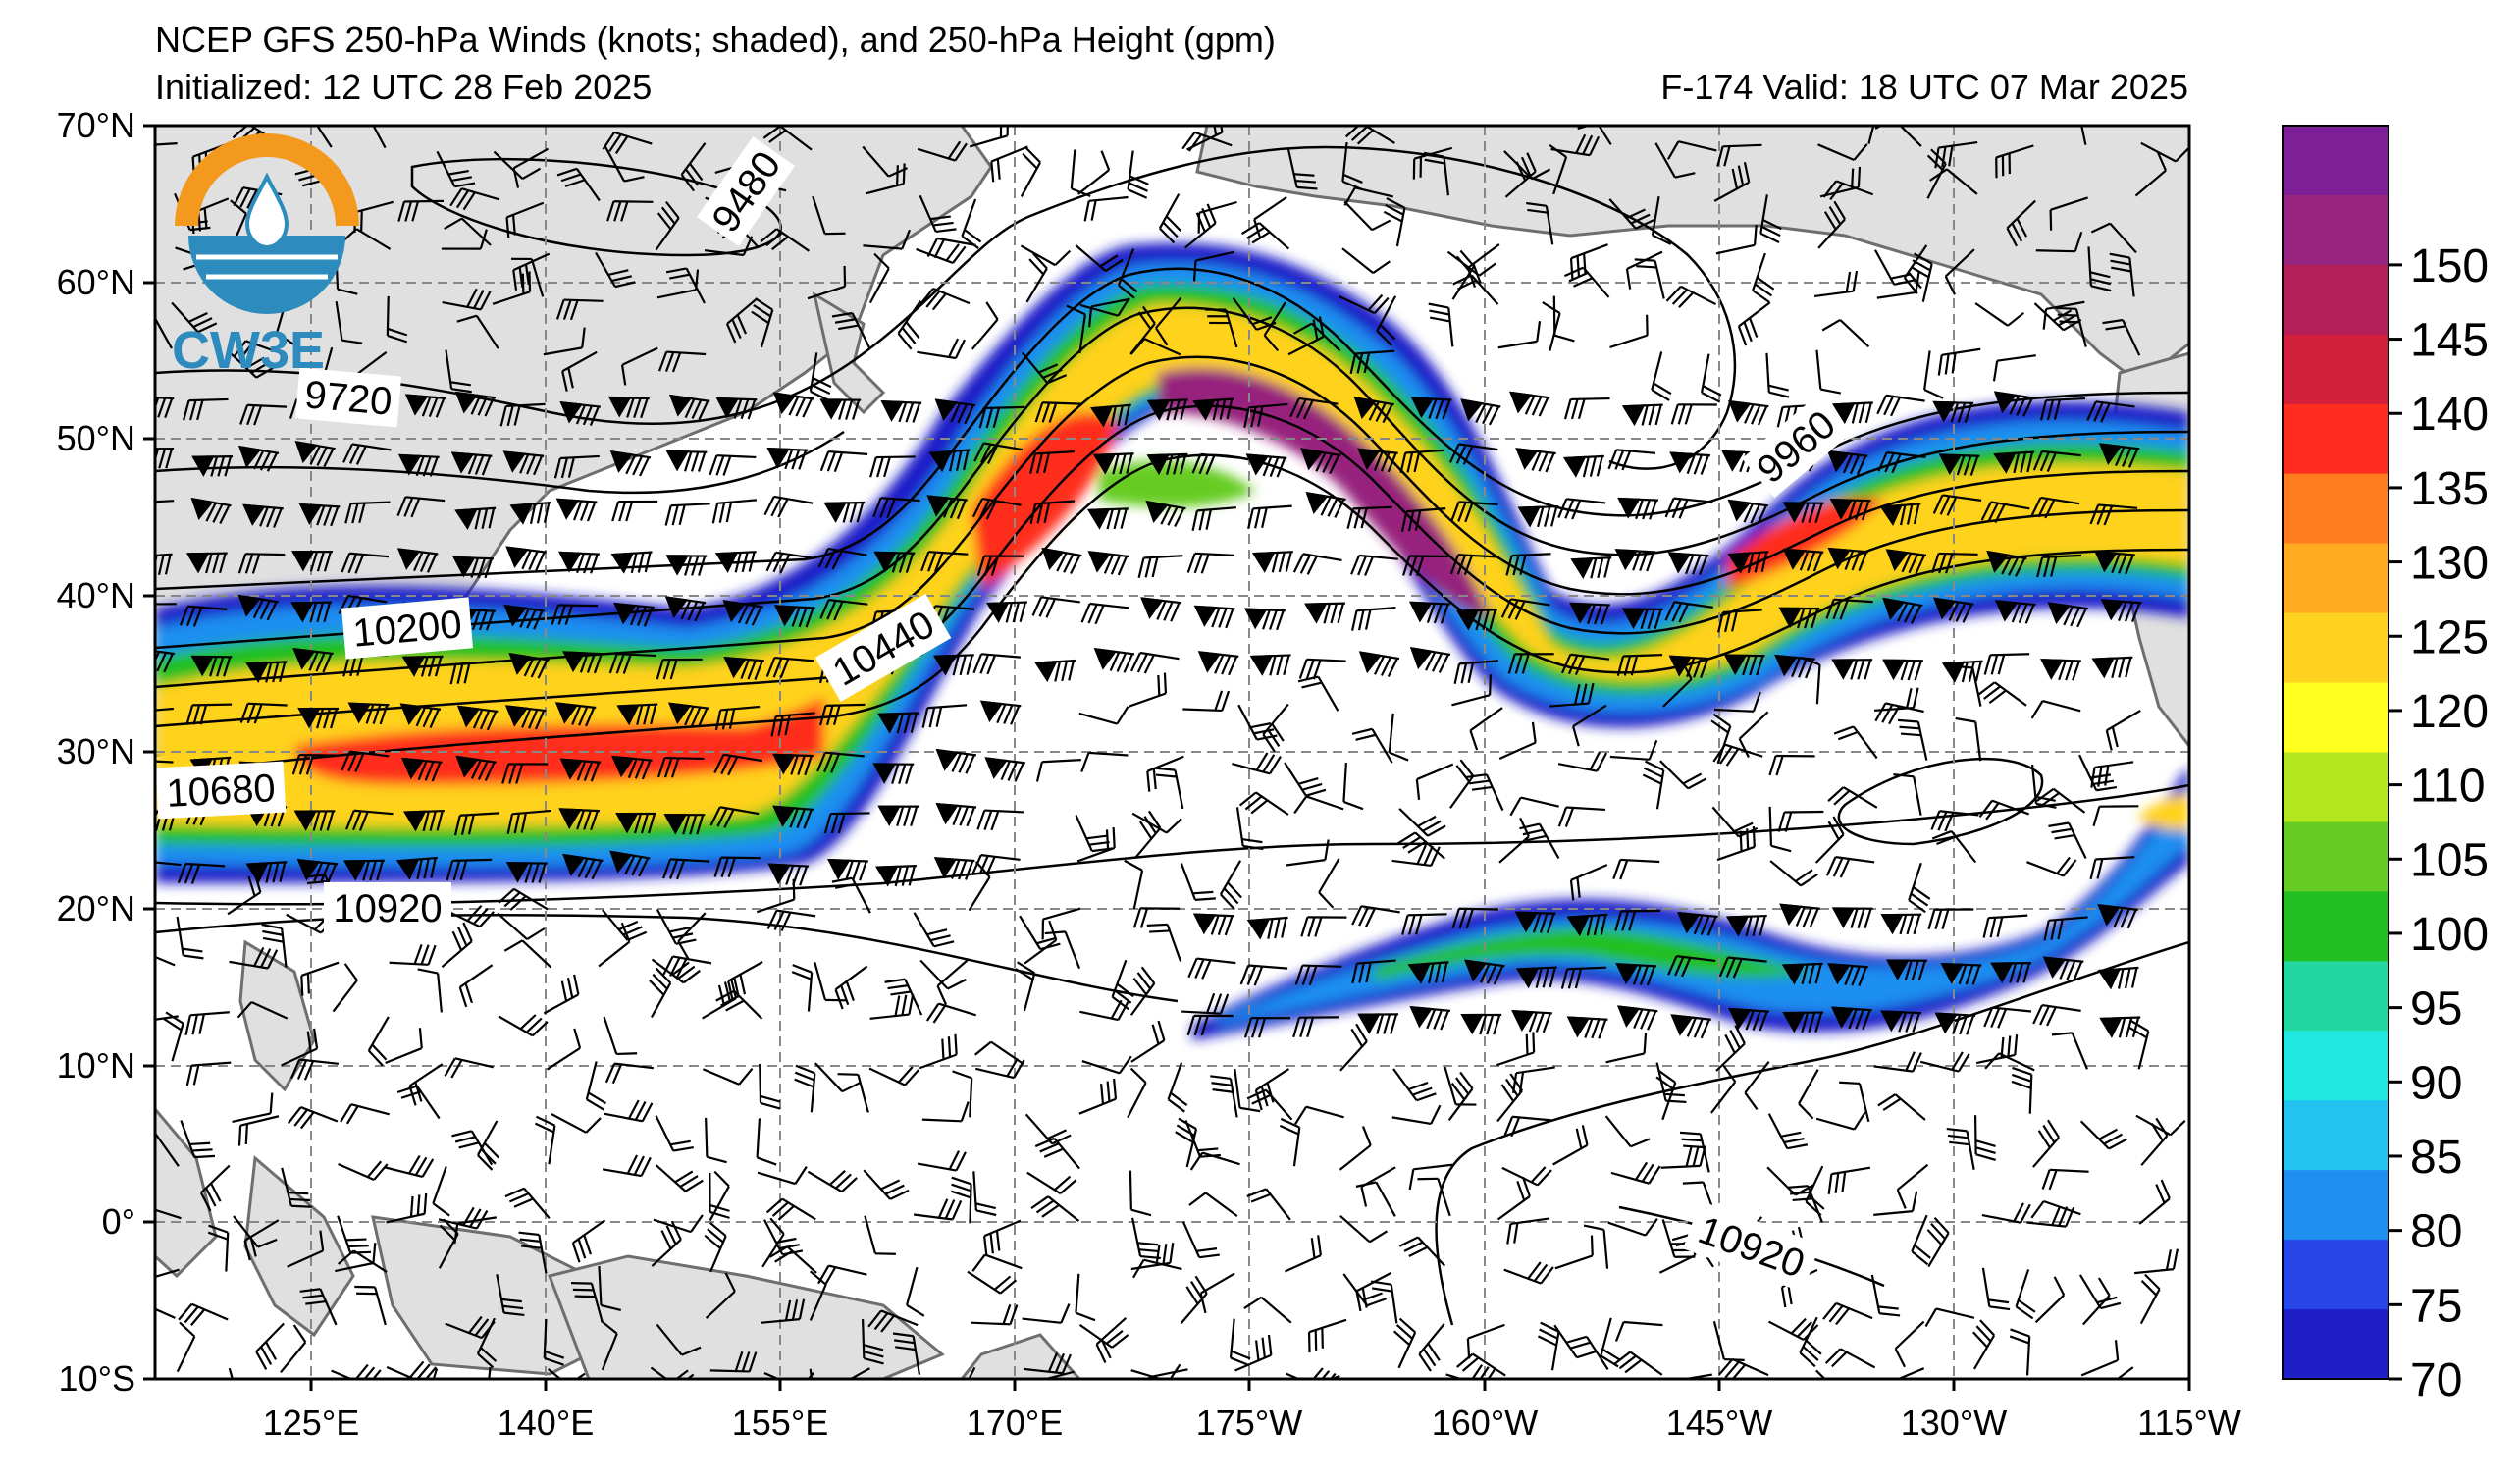 Image resolution: width=2520 pixels, height=1483 pixels. Describe the element at coordinates (2436, 1380) in the screenshot. I see `colorbar-tick-label: 70` at that location.